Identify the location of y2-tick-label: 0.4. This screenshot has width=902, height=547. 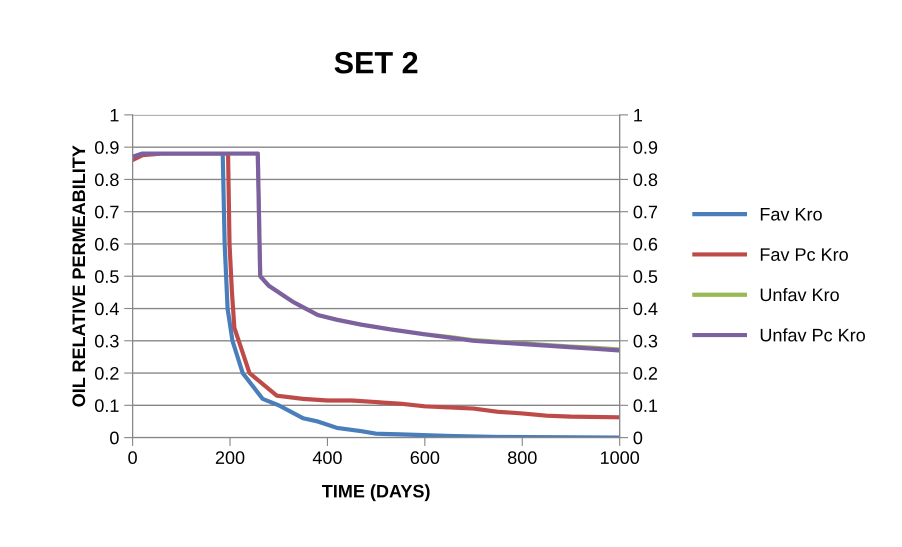
(646, 309).